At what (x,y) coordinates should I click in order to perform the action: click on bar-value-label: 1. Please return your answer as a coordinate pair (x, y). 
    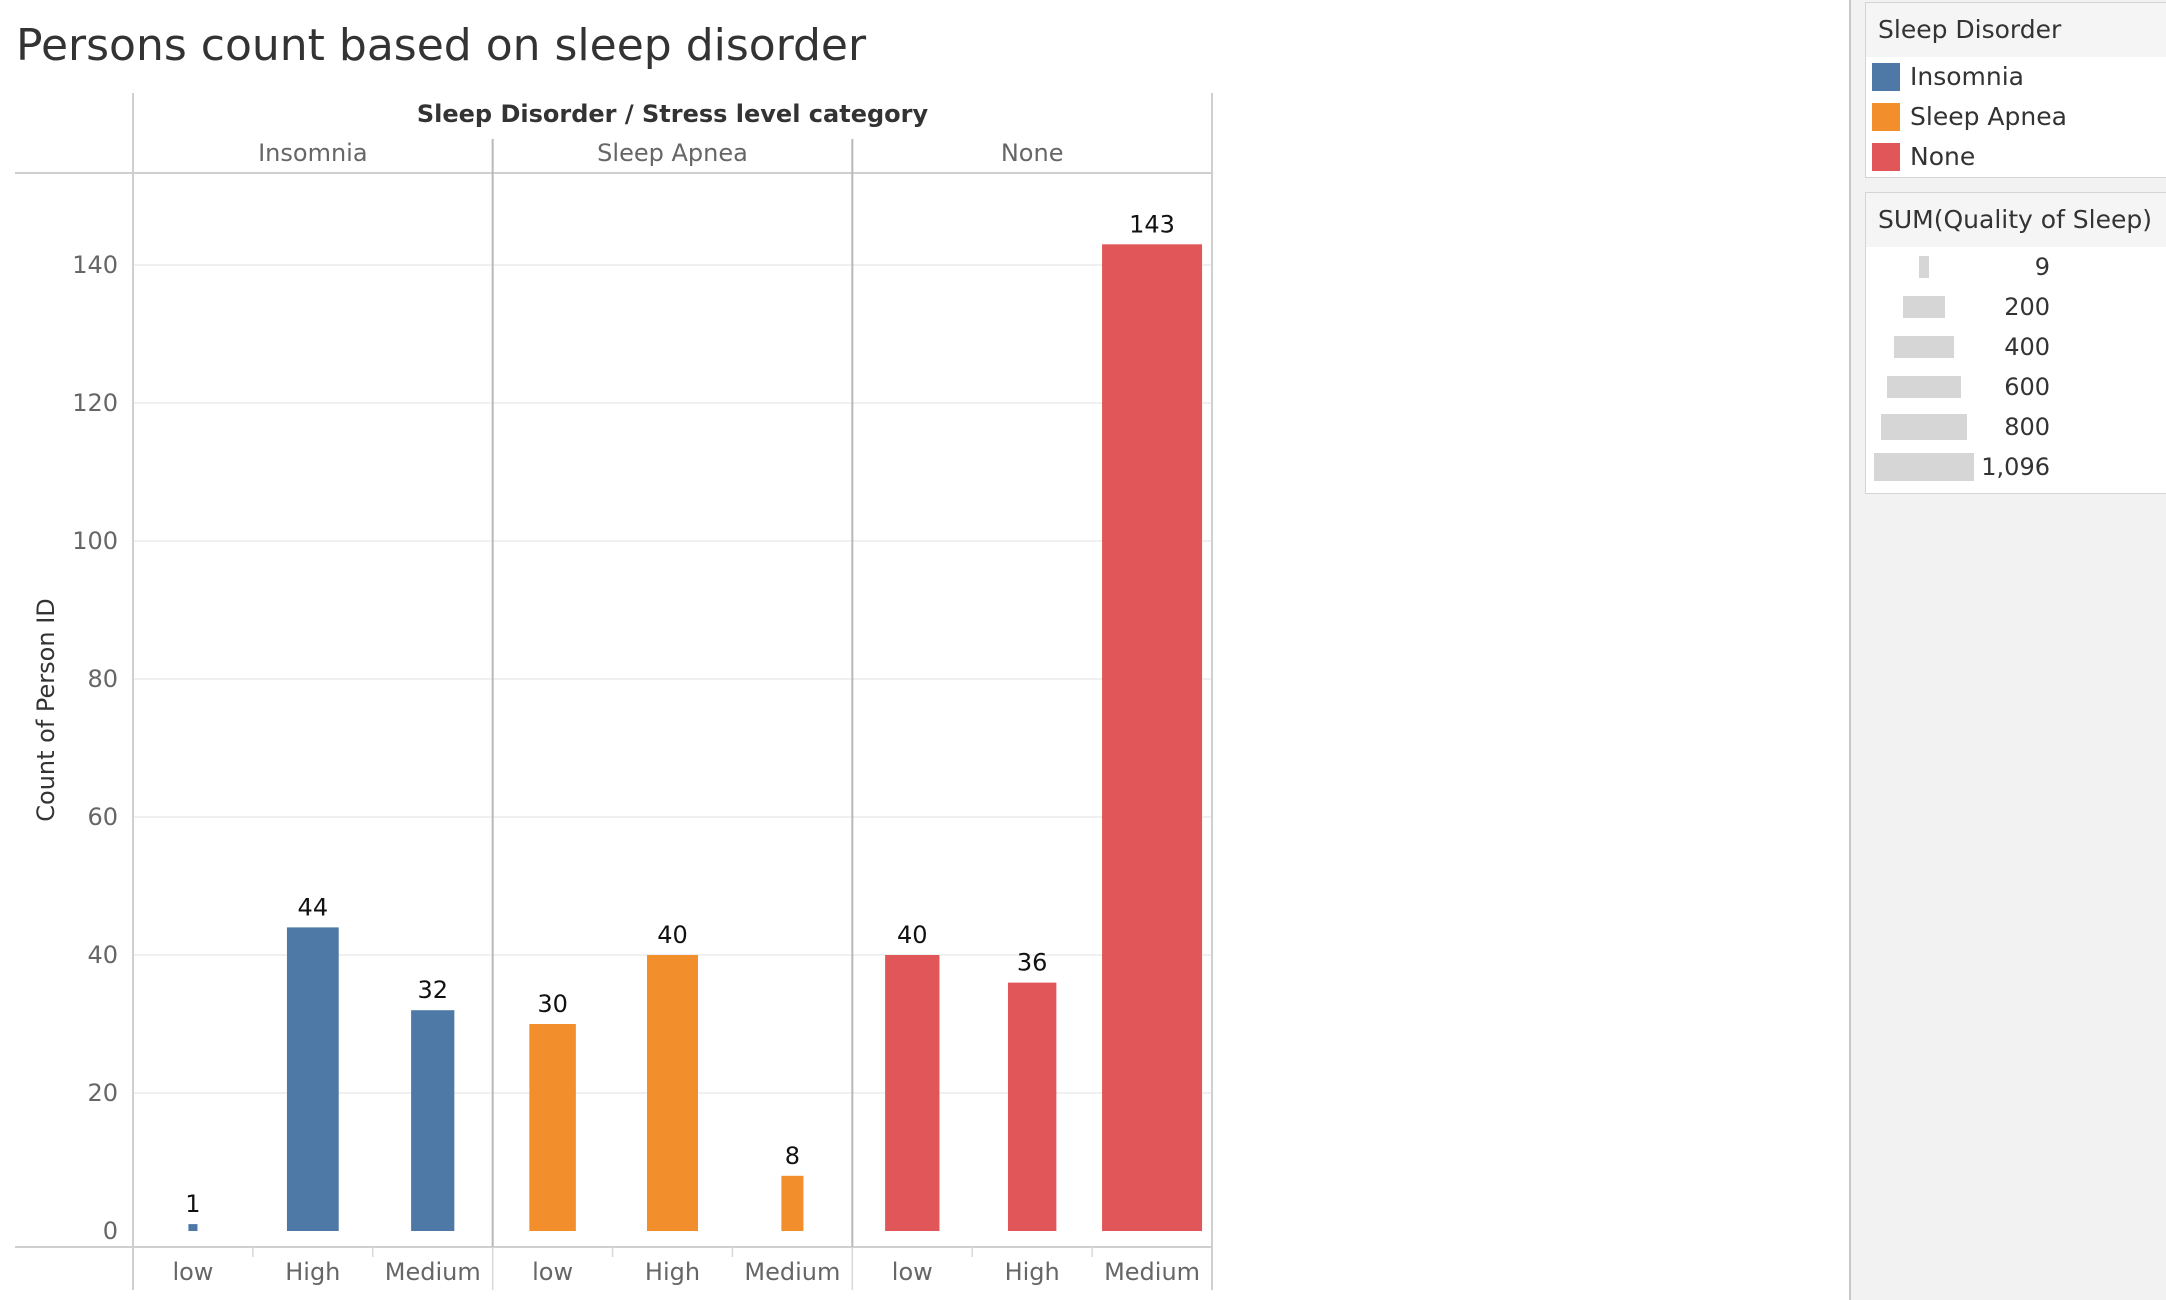
    Looking at the image, I should click on (192, 1204).